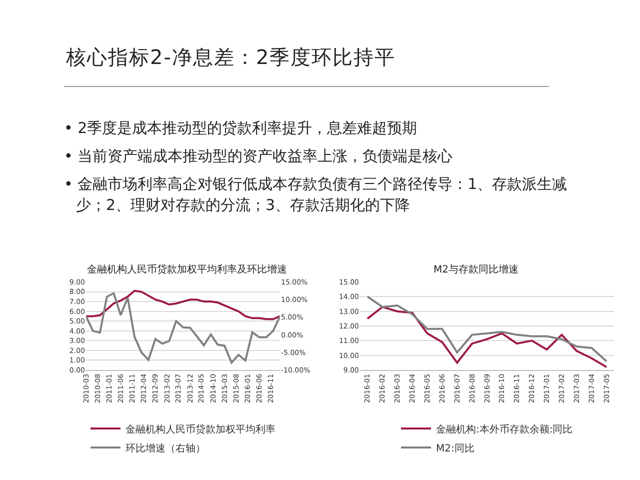 This screenshot has width=640, height=480. What do you see at coordinates (504, 429) in the screenshot?
I see `legend-label: 金融机构:本外币存款余额:同比` at bounding box center [504, 429].